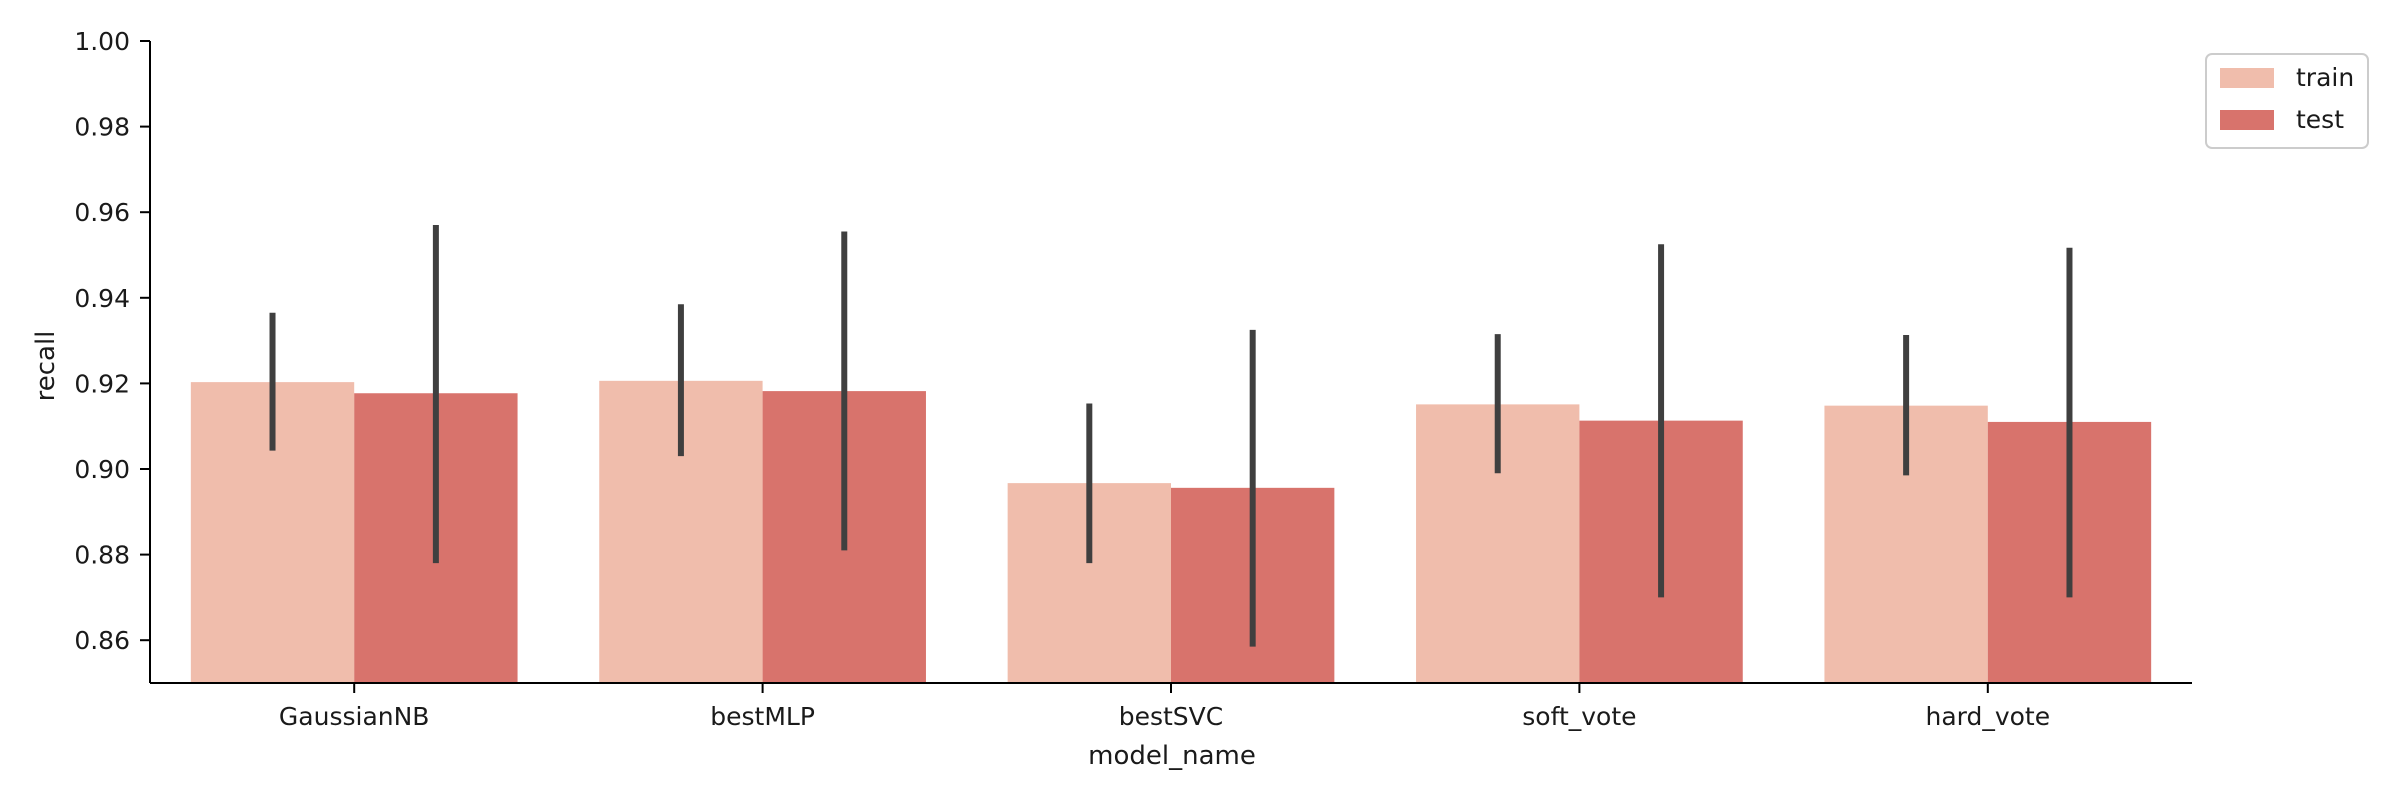 Image resolution: width=2400 pixels, height=800 pixels. Describe the element at coordinates (2320, 119) in the screenshot. I see `legend-label-test: test` at that location.